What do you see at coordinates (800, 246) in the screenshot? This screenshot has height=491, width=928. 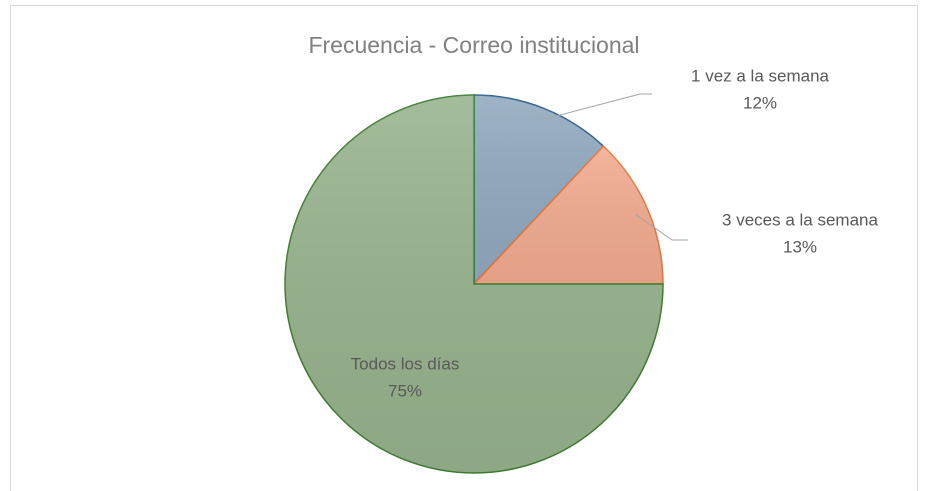 I see `data-label-value: 13%` at bounding box center [800, 246].